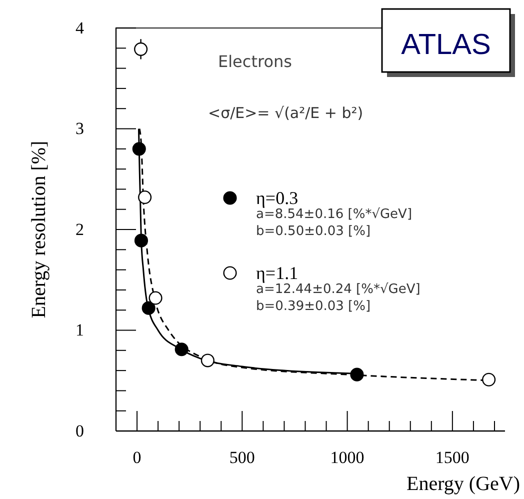 The height and width of the screenshot is (499, 524). I want to click on annotation: ATLAS, so click(446, 45).